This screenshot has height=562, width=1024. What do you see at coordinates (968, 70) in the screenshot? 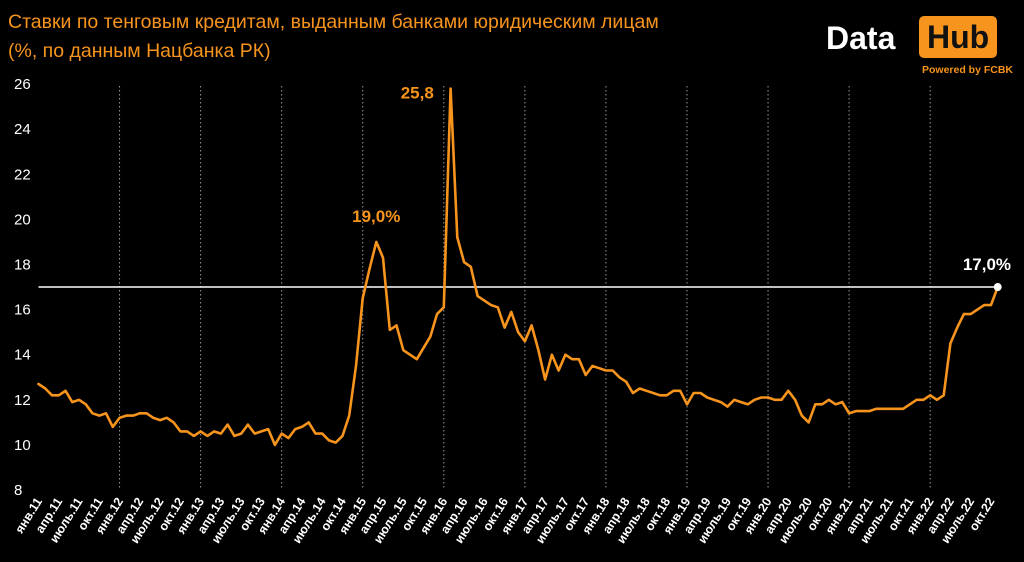
I see `logo-tagline: Powered by FCBK` at bounding box center [968, 70].